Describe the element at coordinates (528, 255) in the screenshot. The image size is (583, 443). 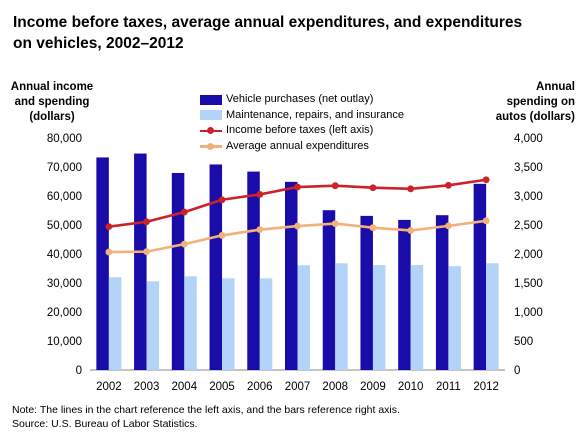
I see `right-tick-label: 2,000` at that location.